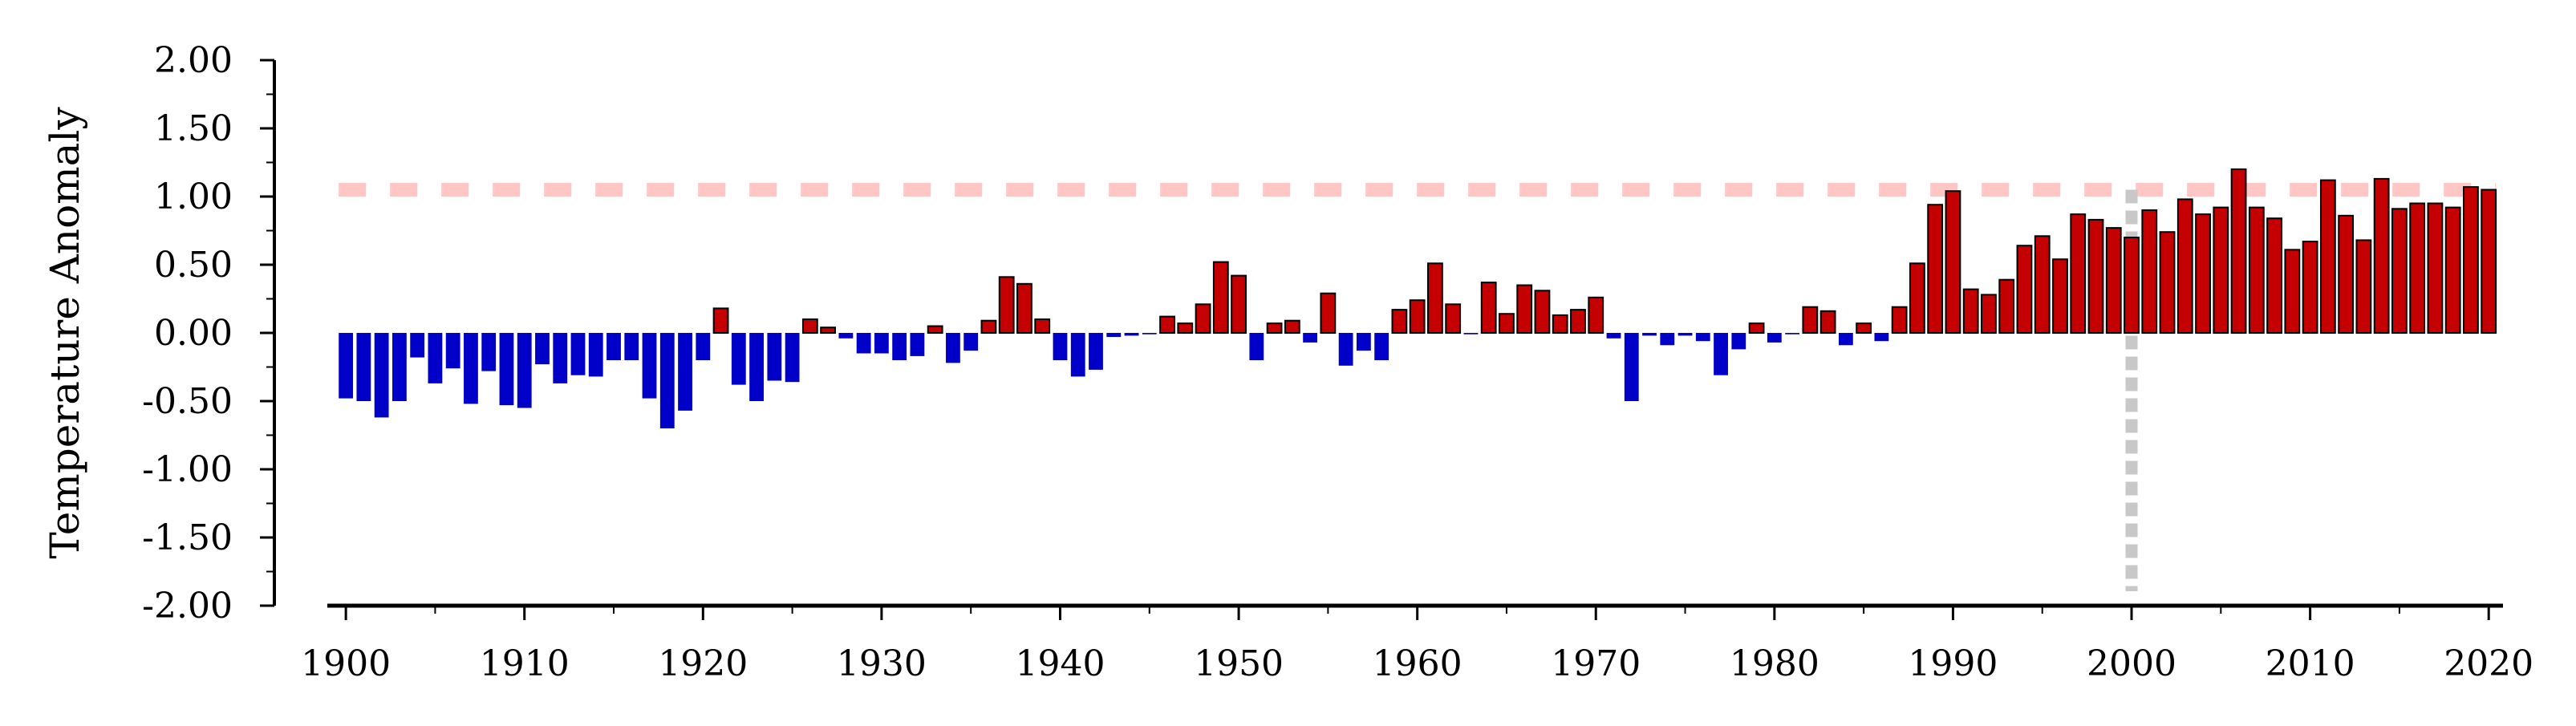 The image size is (2576, 726). Describe the element at coordinates (2167, 283) in the screenshot. I see `bar-2002` at that location.